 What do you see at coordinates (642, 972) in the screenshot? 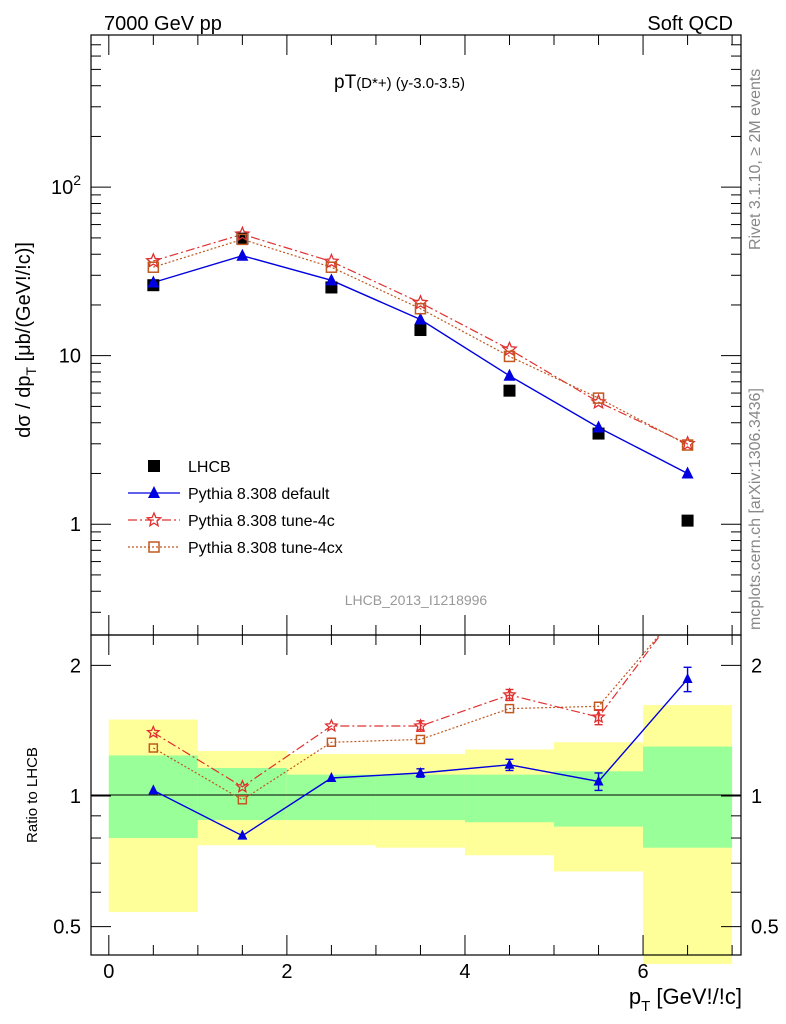
I see `xtick-label-3: 6` at bounding box center [642, 972].